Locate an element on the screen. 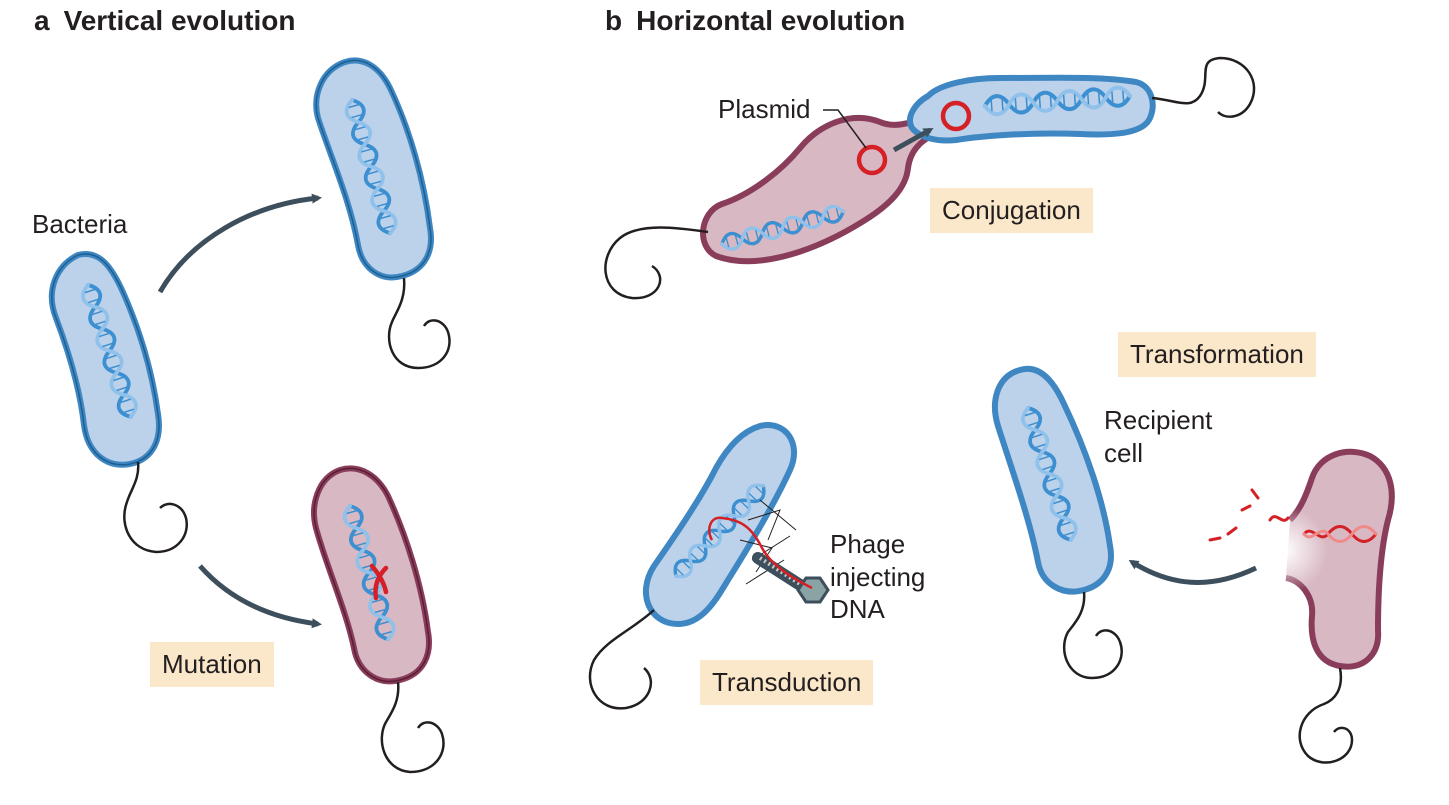 The image size is (1449, 805). phage-label-line1: Phage is located at coordinates (868, 544).